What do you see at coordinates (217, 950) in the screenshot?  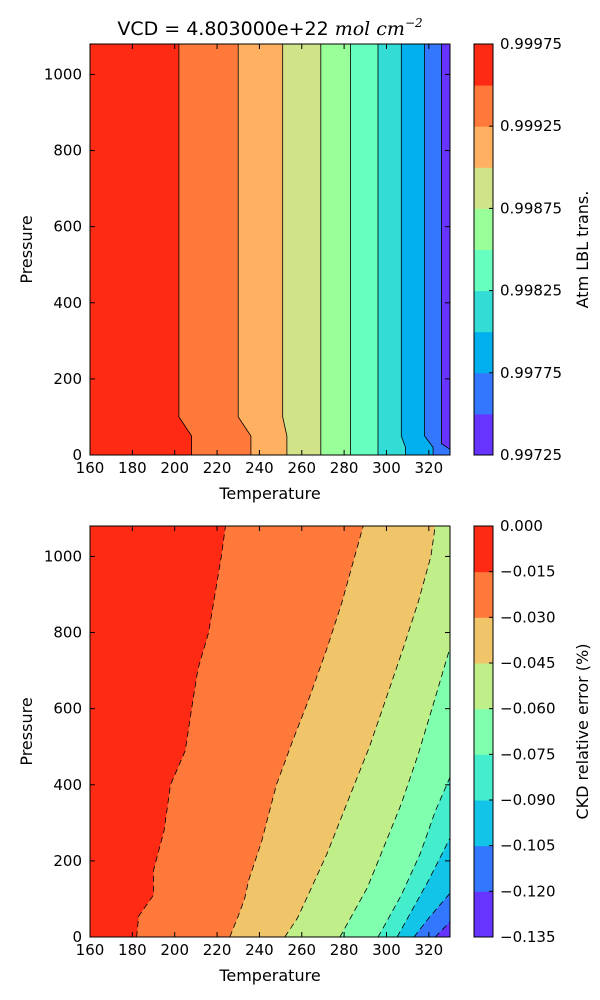 I see `bottom-x-tick-label: 220` at bounding box center [217, 950].